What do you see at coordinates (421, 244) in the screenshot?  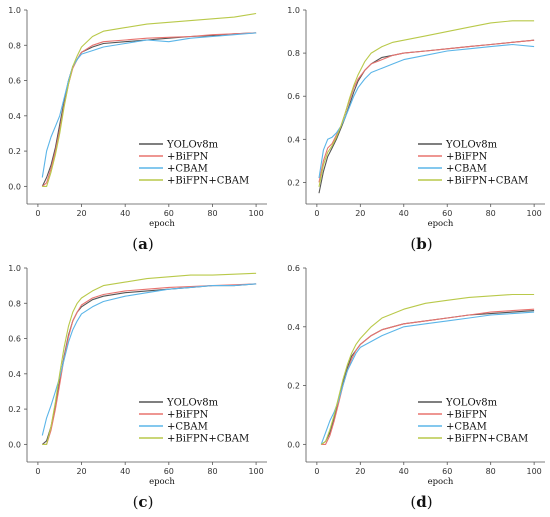 I see `panel-caption: (b)` at bounding box center [421, 244].